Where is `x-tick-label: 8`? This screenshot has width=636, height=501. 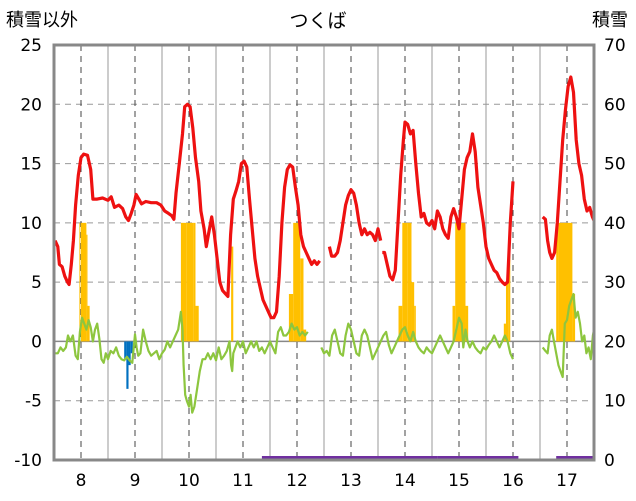 x-tick-label: 8 is located at coordinates (81, 481).